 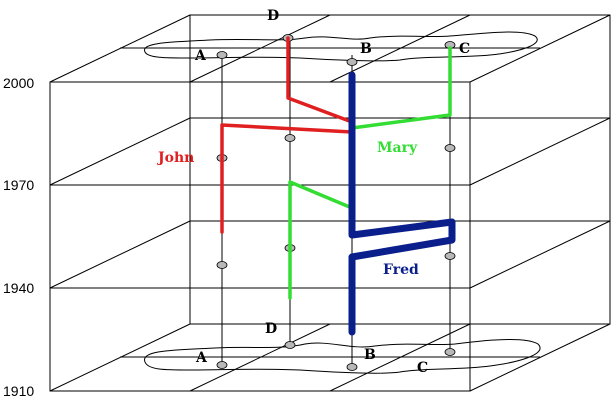 What do you see at coordinates (18, 288) in the screenshot?
I see `year-label: 1940` at bounding box center [18, 288].